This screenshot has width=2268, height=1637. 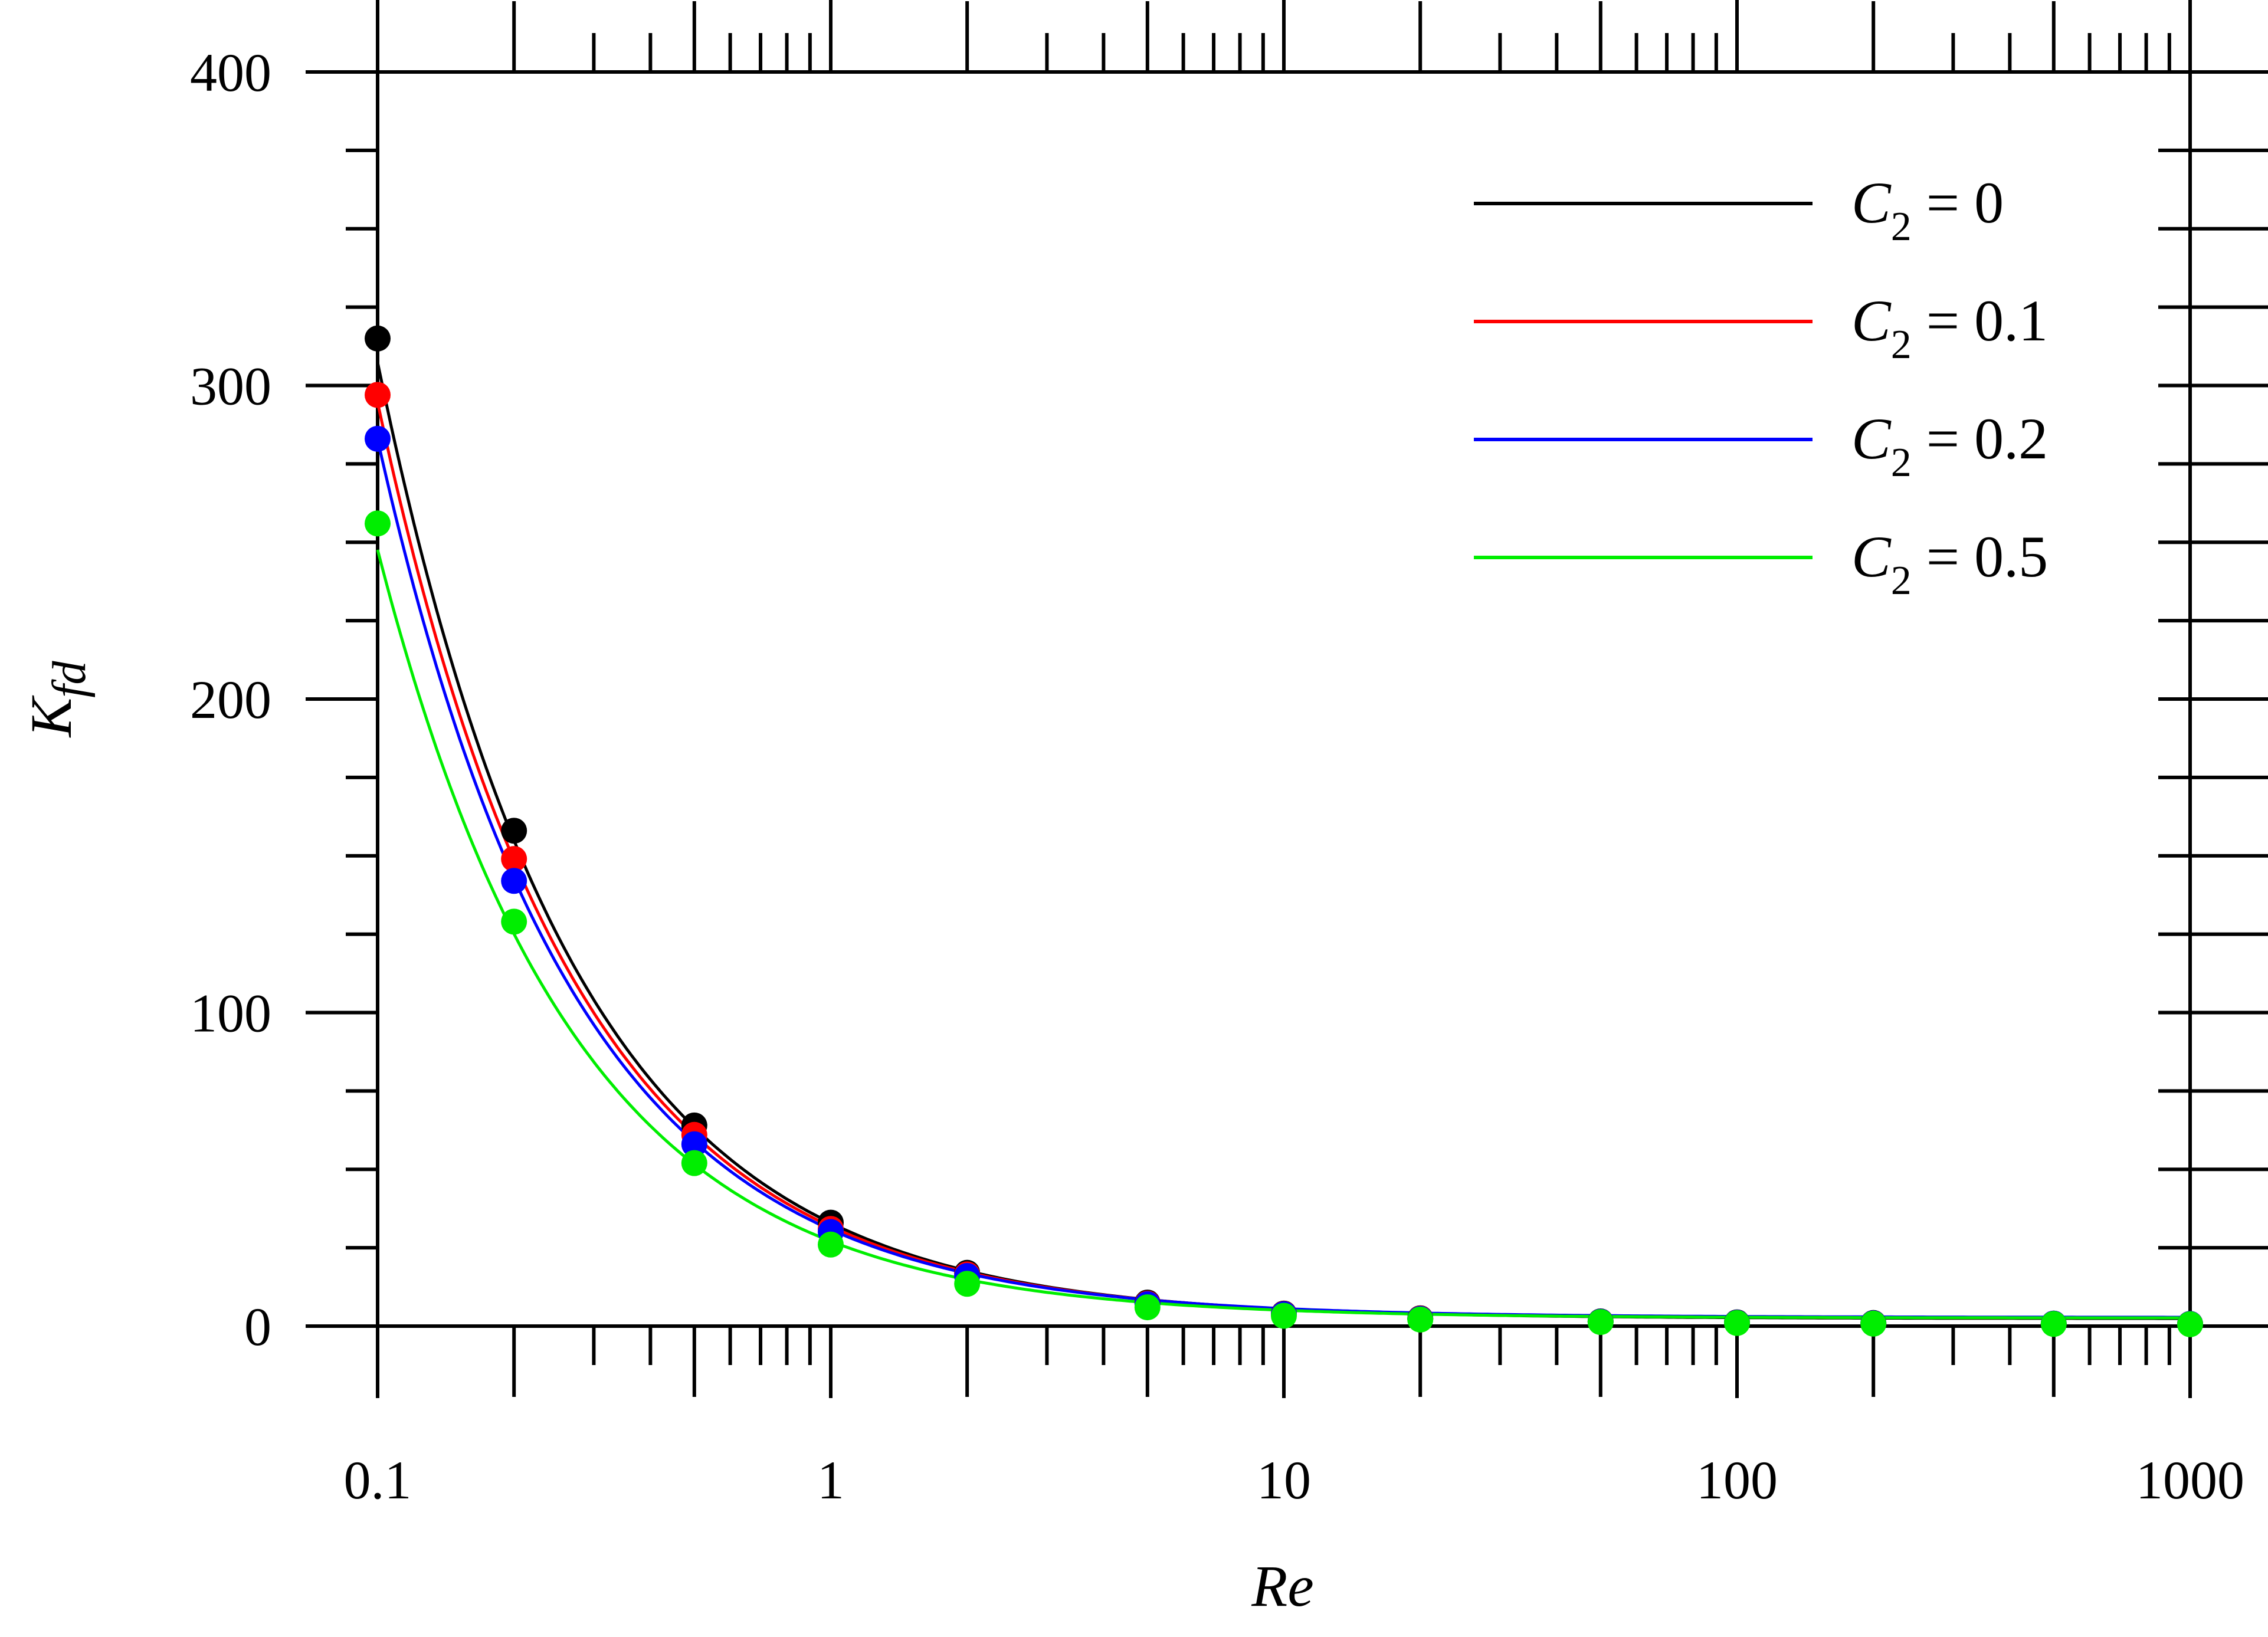 I want to click on y-tick-label: 100, so click(x=231, y=1013).